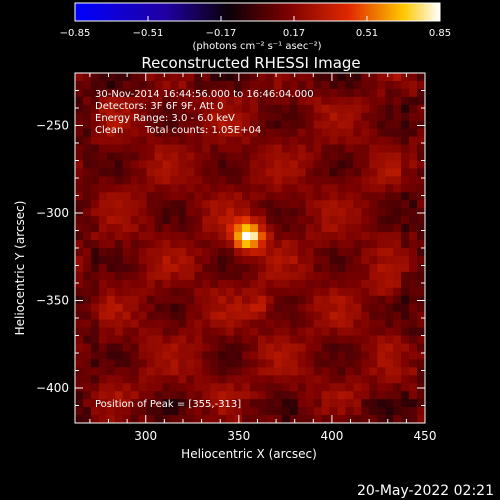  I want to click on colorbar-tick-label: 0.51, so click(367, 33).